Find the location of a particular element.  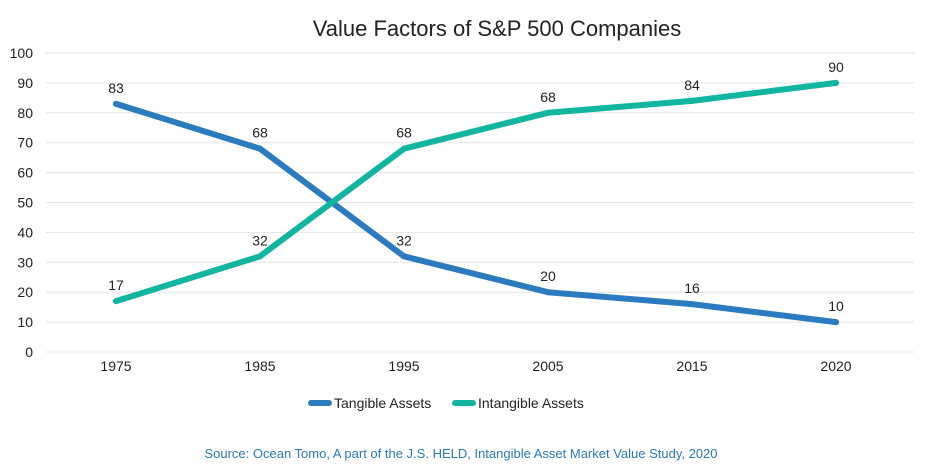

y-tick-label: 60 is located at coordinates (25, 173).